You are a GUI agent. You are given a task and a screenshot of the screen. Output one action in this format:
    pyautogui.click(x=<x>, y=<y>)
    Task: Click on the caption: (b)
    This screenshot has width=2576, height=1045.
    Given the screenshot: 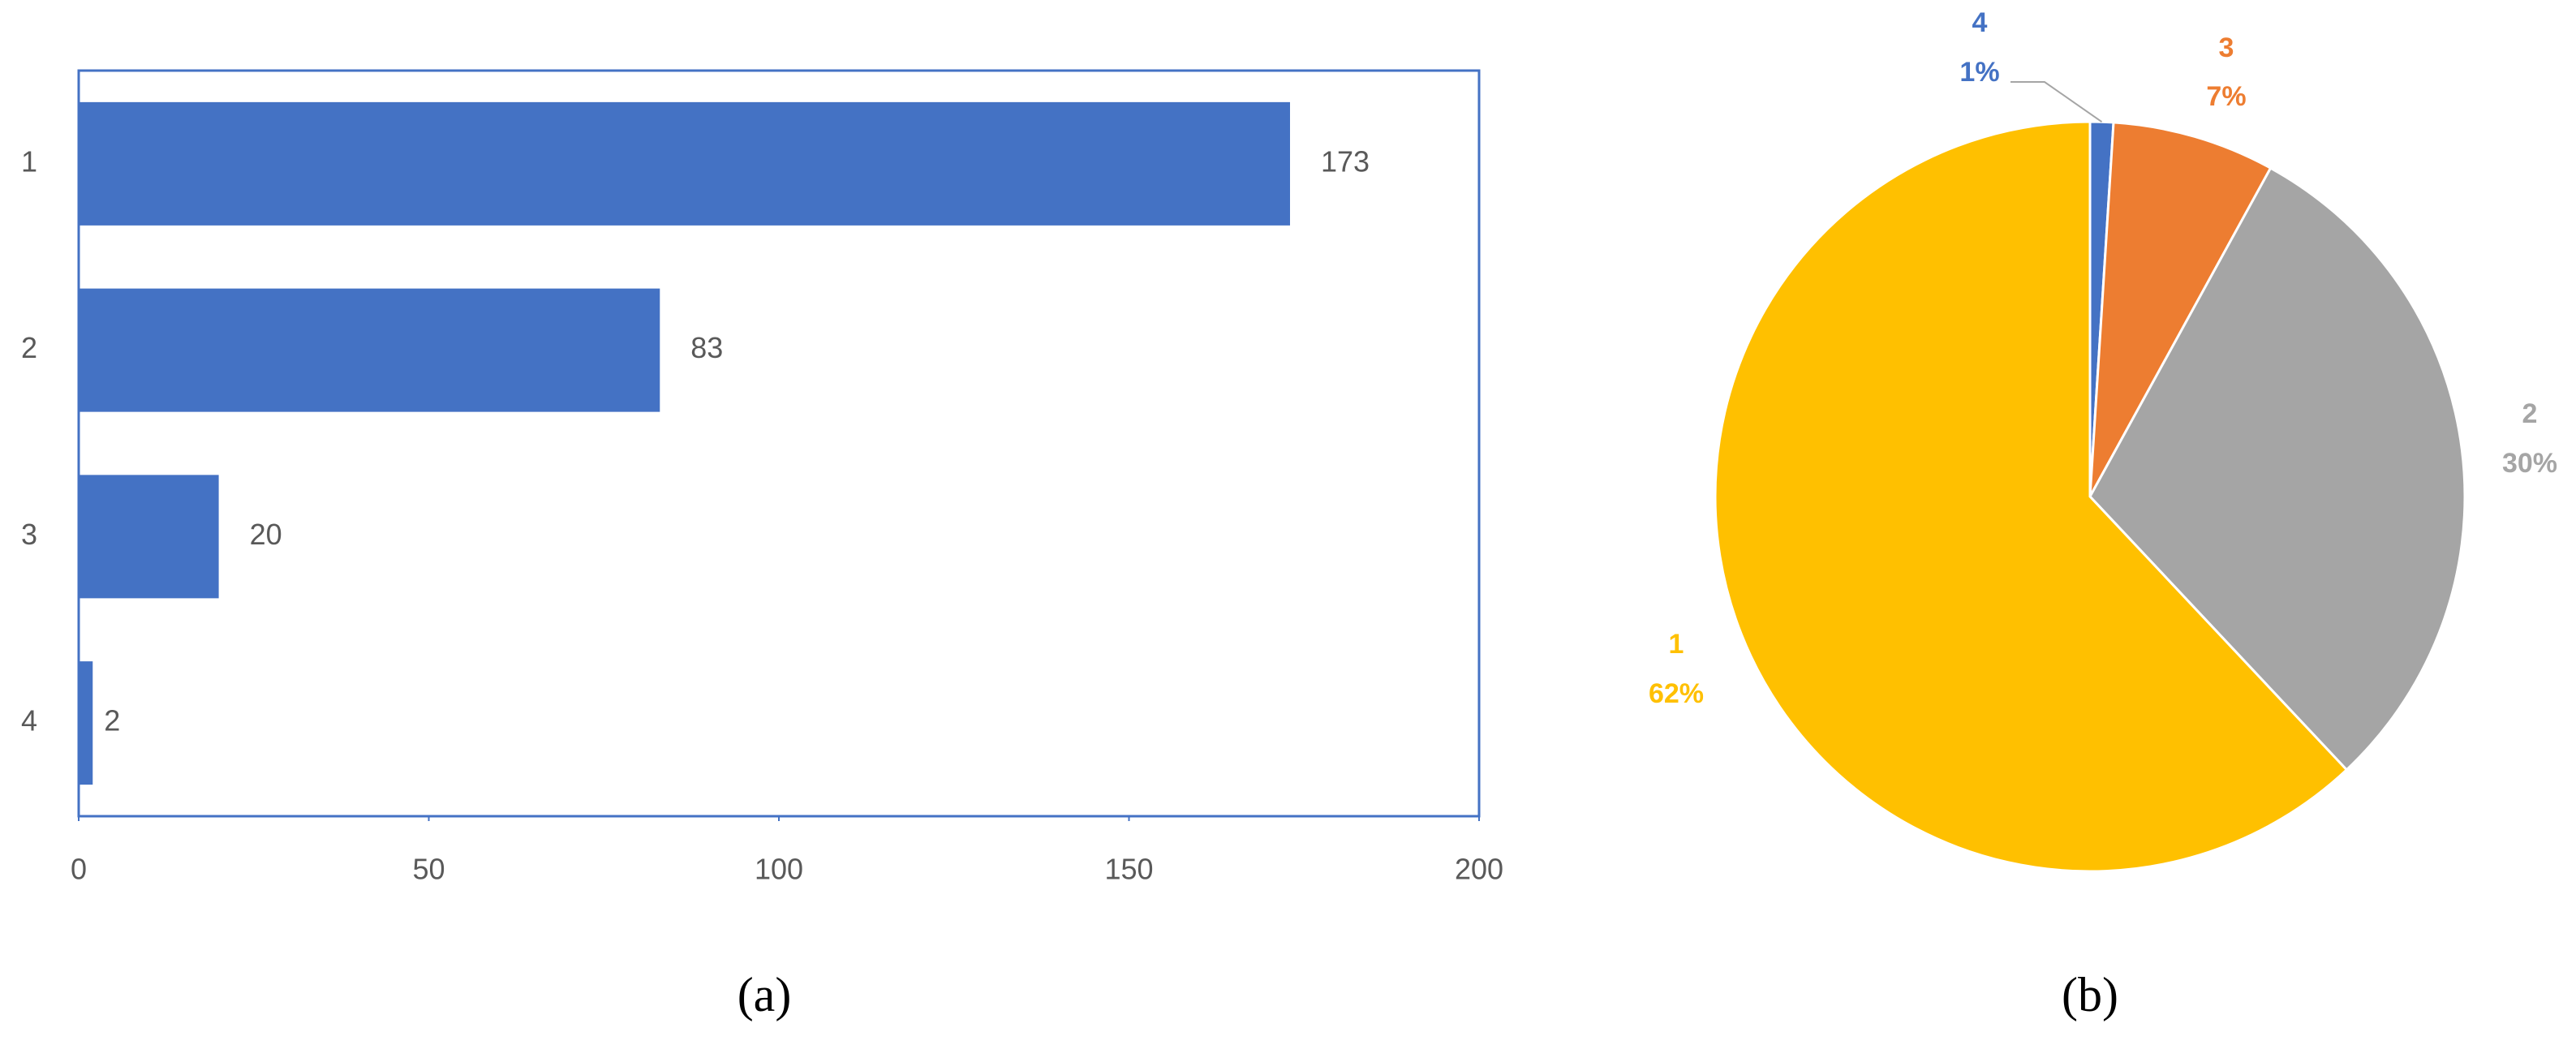 What is the action you would take?
    pyautogui.click(x=2090, y=994)
    